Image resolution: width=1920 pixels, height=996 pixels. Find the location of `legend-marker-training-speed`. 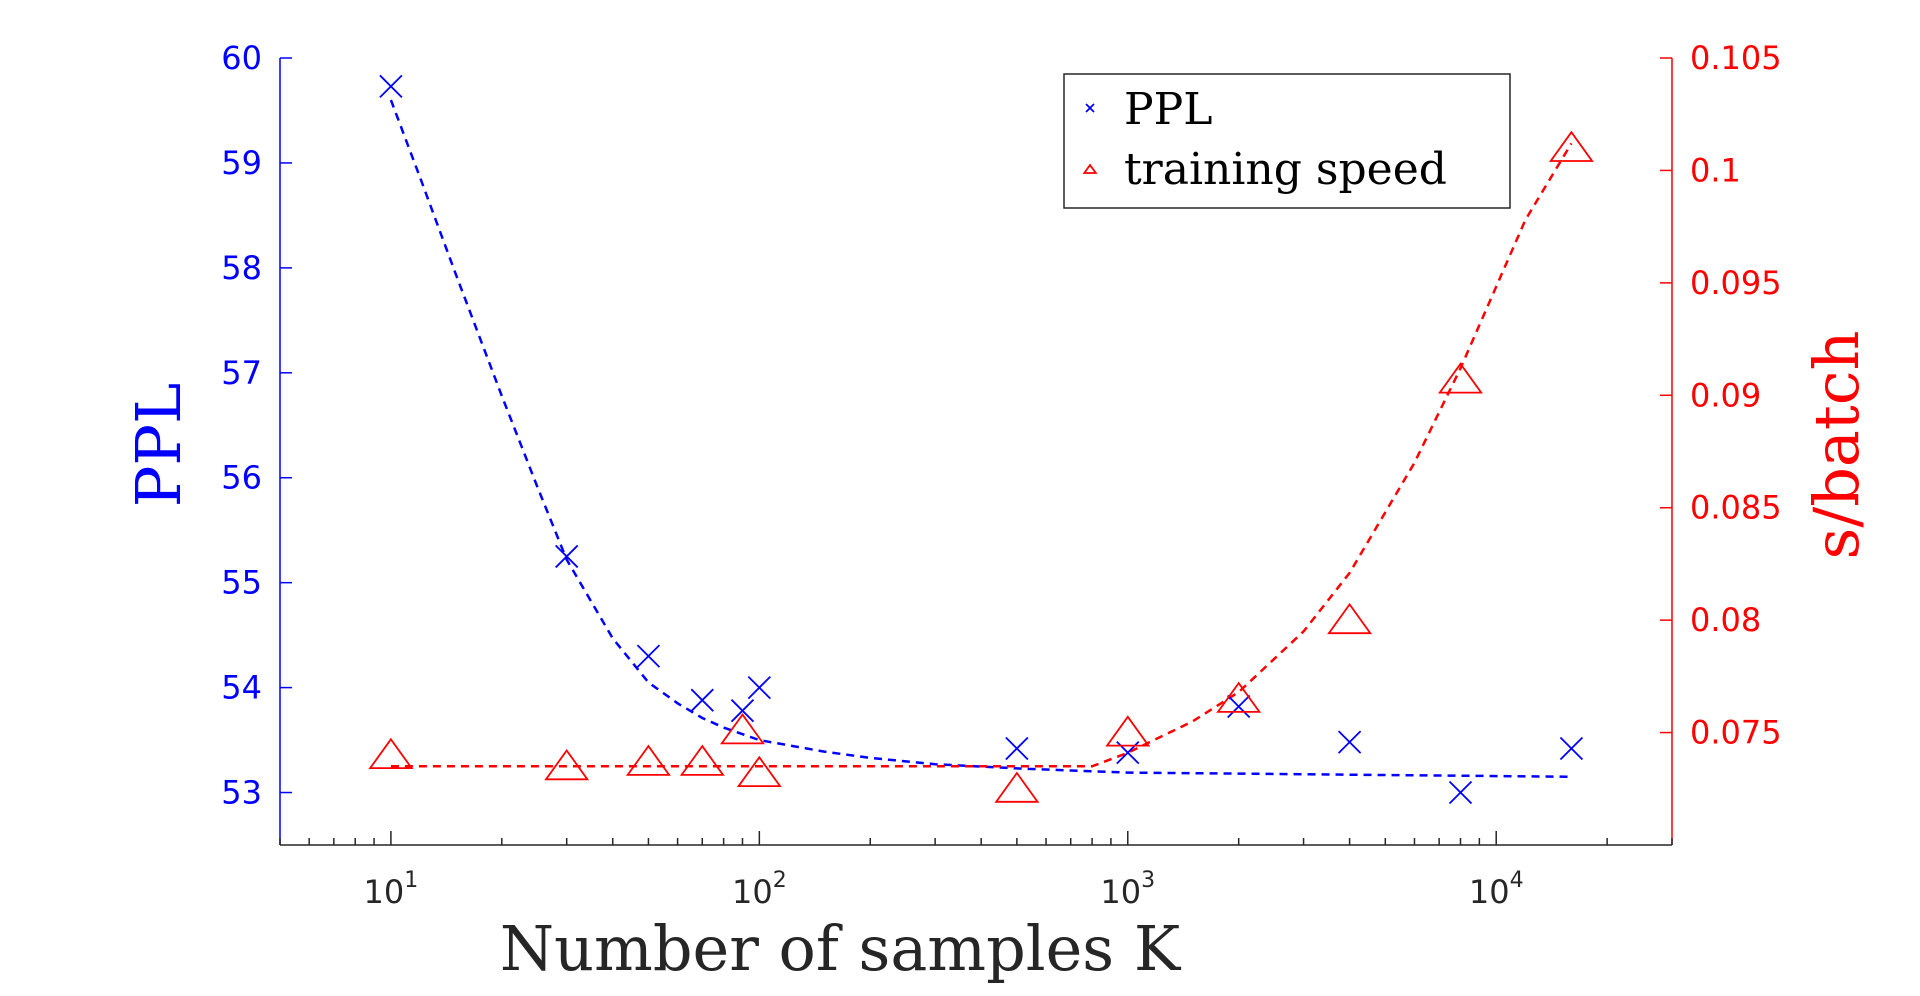

legend-marker-training-speed is located at coordinates (1090, 168).